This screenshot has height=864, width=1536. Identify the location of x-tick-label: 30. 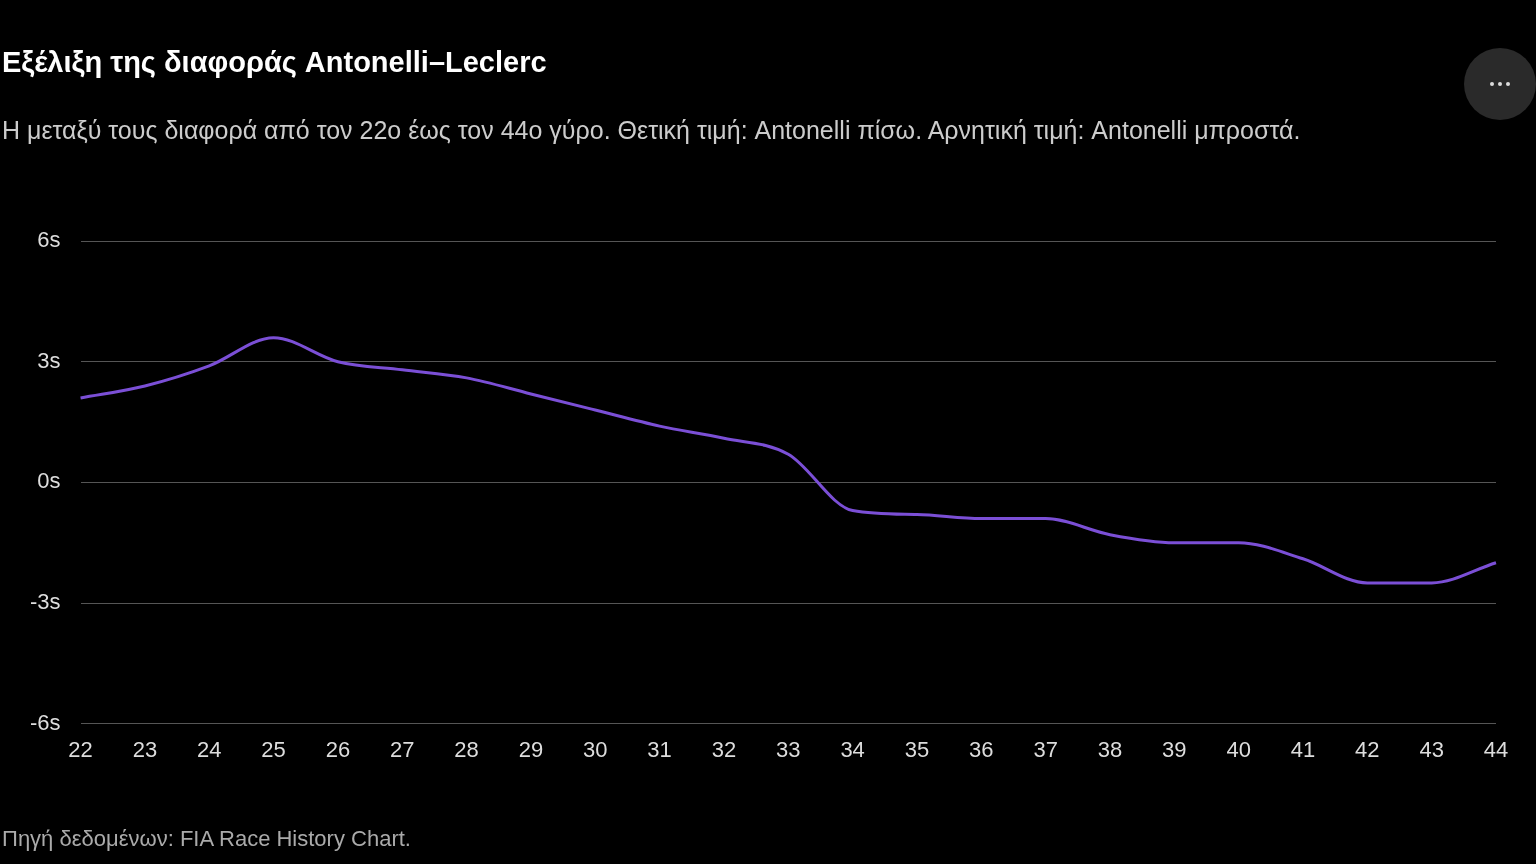
(595, 749).